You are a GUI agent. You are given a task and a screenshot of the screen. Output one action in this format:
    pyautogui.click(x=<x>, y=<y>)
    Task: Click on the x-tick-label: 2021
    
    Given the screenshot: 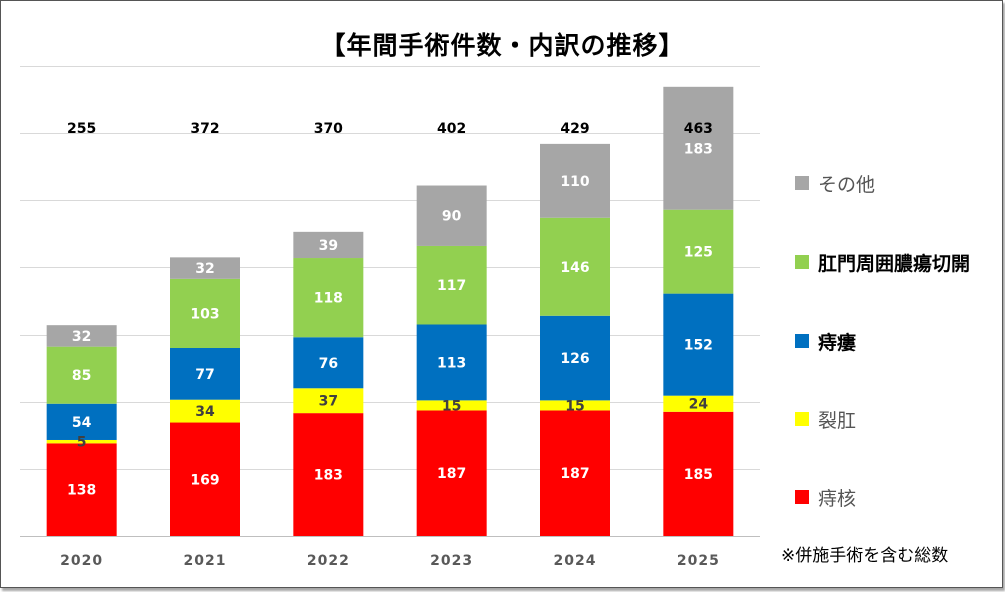 What is the action you would take?
    pyautogui.click(x=205, y=561)
    